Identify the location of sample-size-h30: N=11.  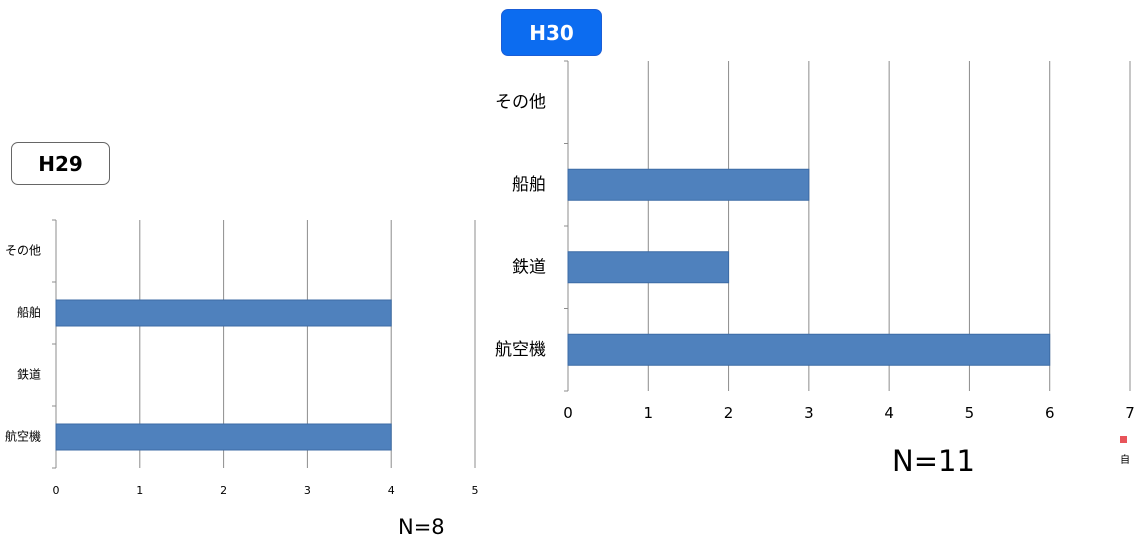
(933, 461).